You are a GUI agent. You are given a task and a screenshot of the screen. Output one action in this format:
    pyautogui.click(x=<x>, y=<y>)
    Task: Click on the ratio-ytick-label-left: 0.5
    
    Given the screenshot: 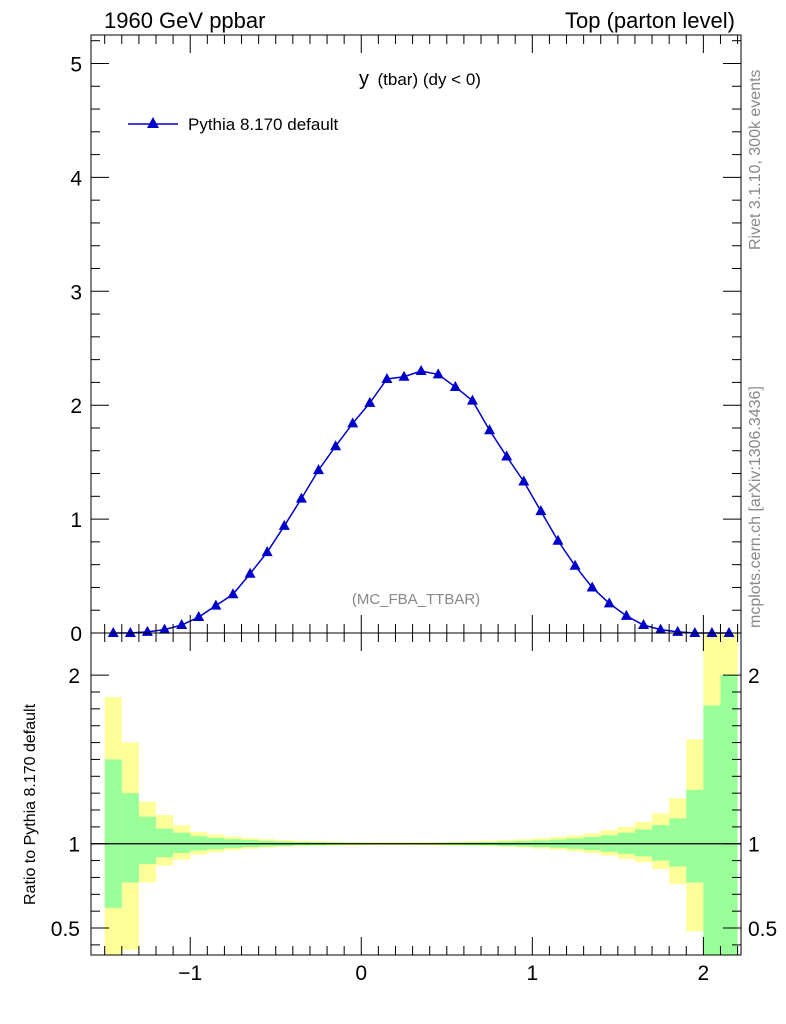 What is the action you would take?
    pyautogui.click(x=65, y=929)
    